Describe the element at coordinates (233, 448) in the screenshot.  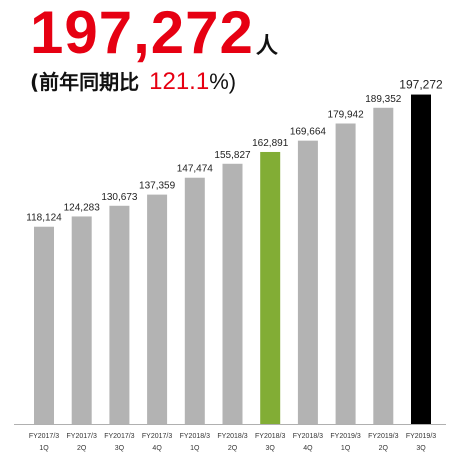
I see `x-tick-label-6-quarter: 2Q` at that location.